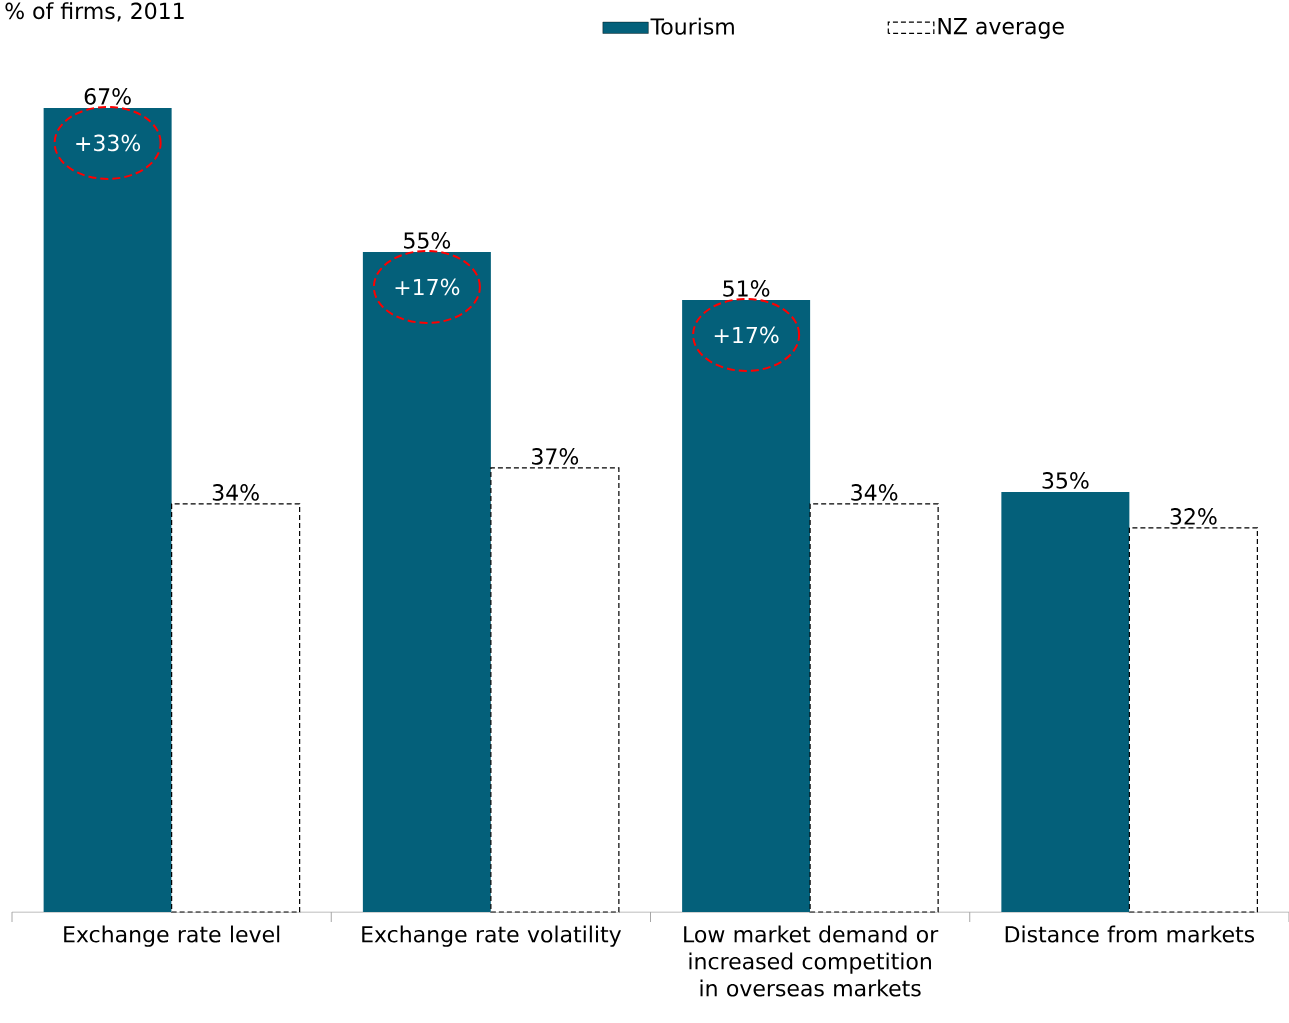  What do you see at coordinates (692, 26) in the screenshot?
I see `legend-label: Tourism` at bounding box center [692, 26].